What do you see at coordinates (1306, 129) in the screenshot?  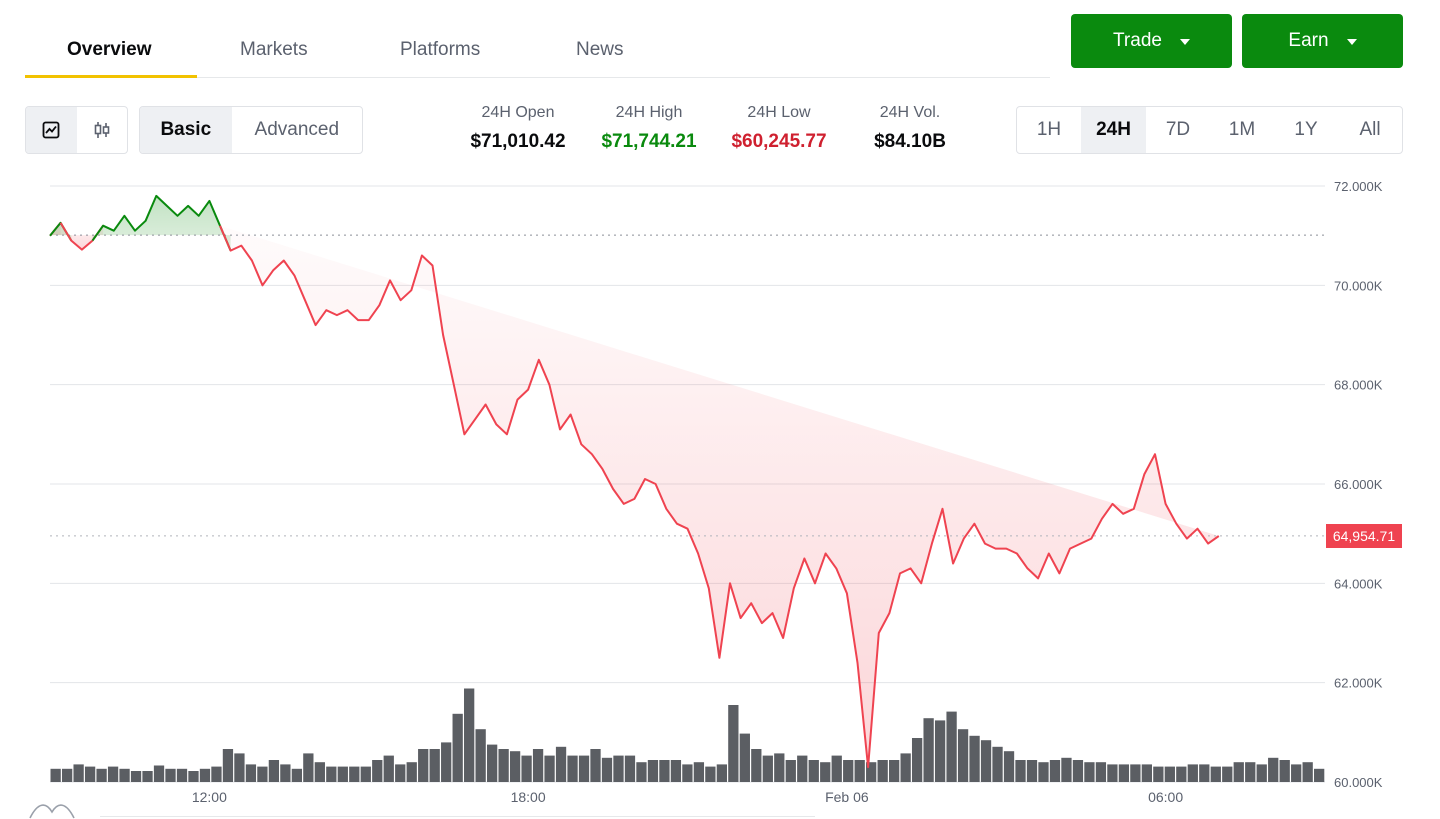 I see `range-1y: 1Y` at bounding box center [1306, 129].